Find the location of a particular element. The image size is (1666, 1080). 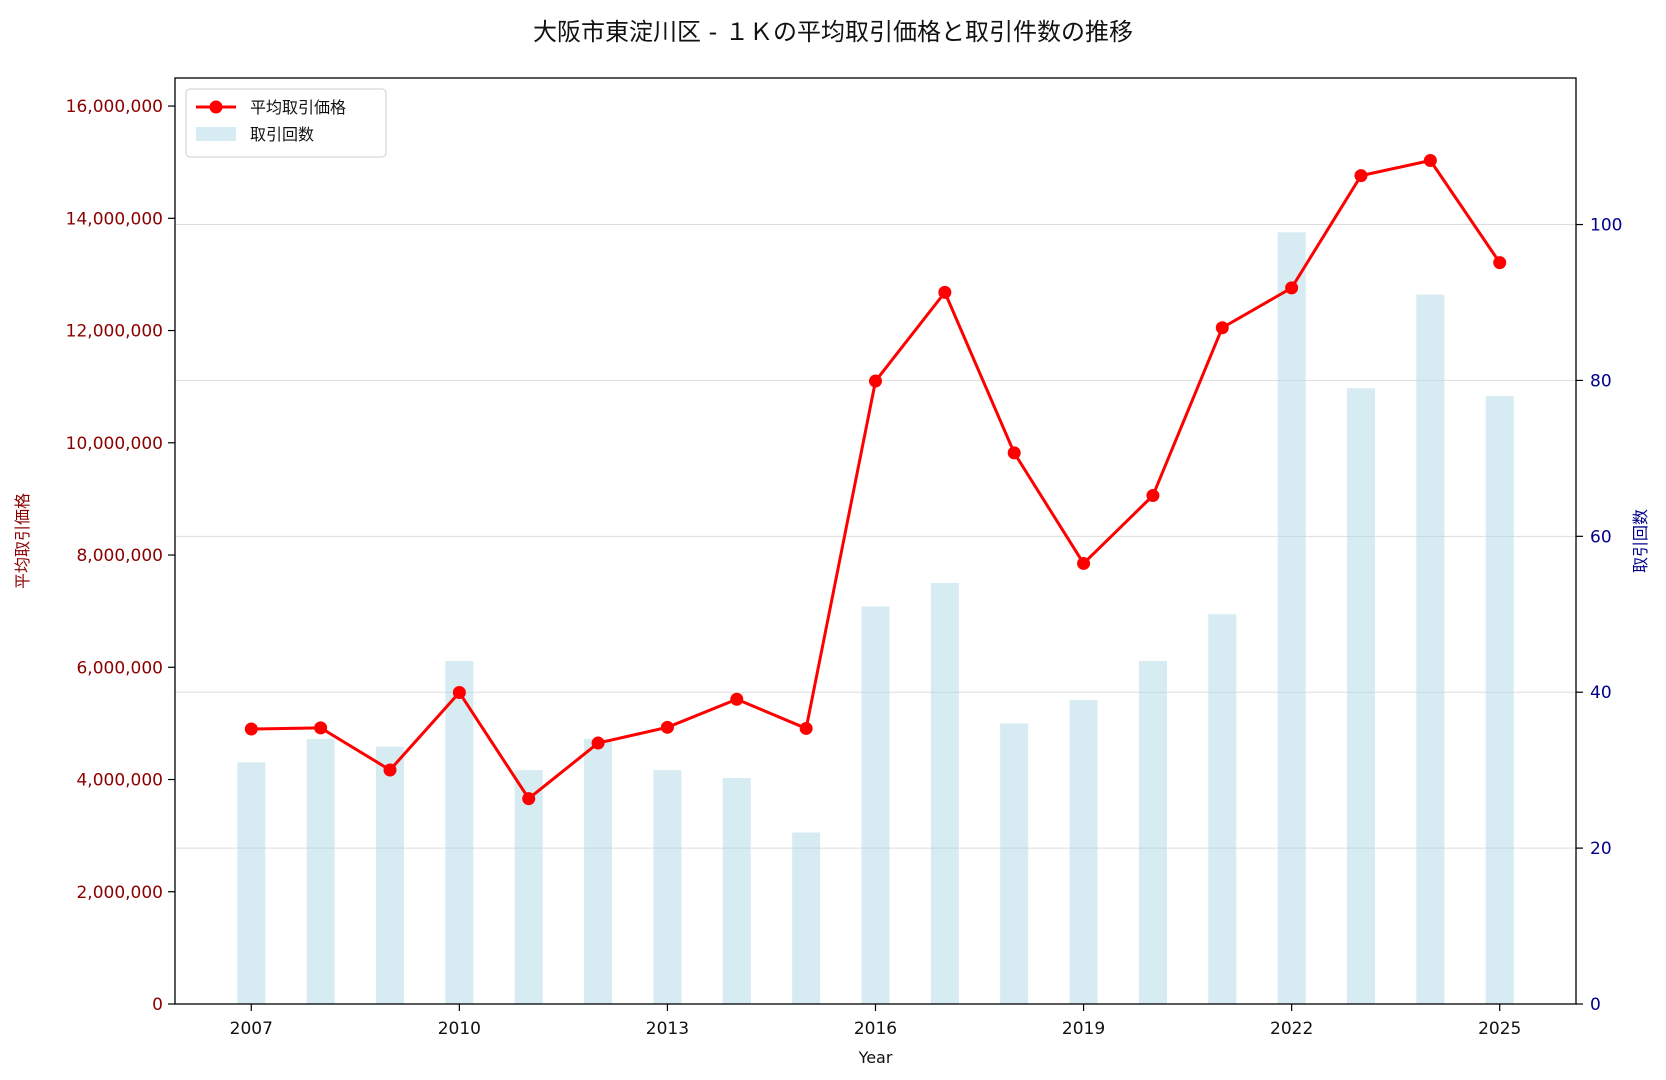

left-tick-label: 6,000,000 is located at coordinates (119, 668).